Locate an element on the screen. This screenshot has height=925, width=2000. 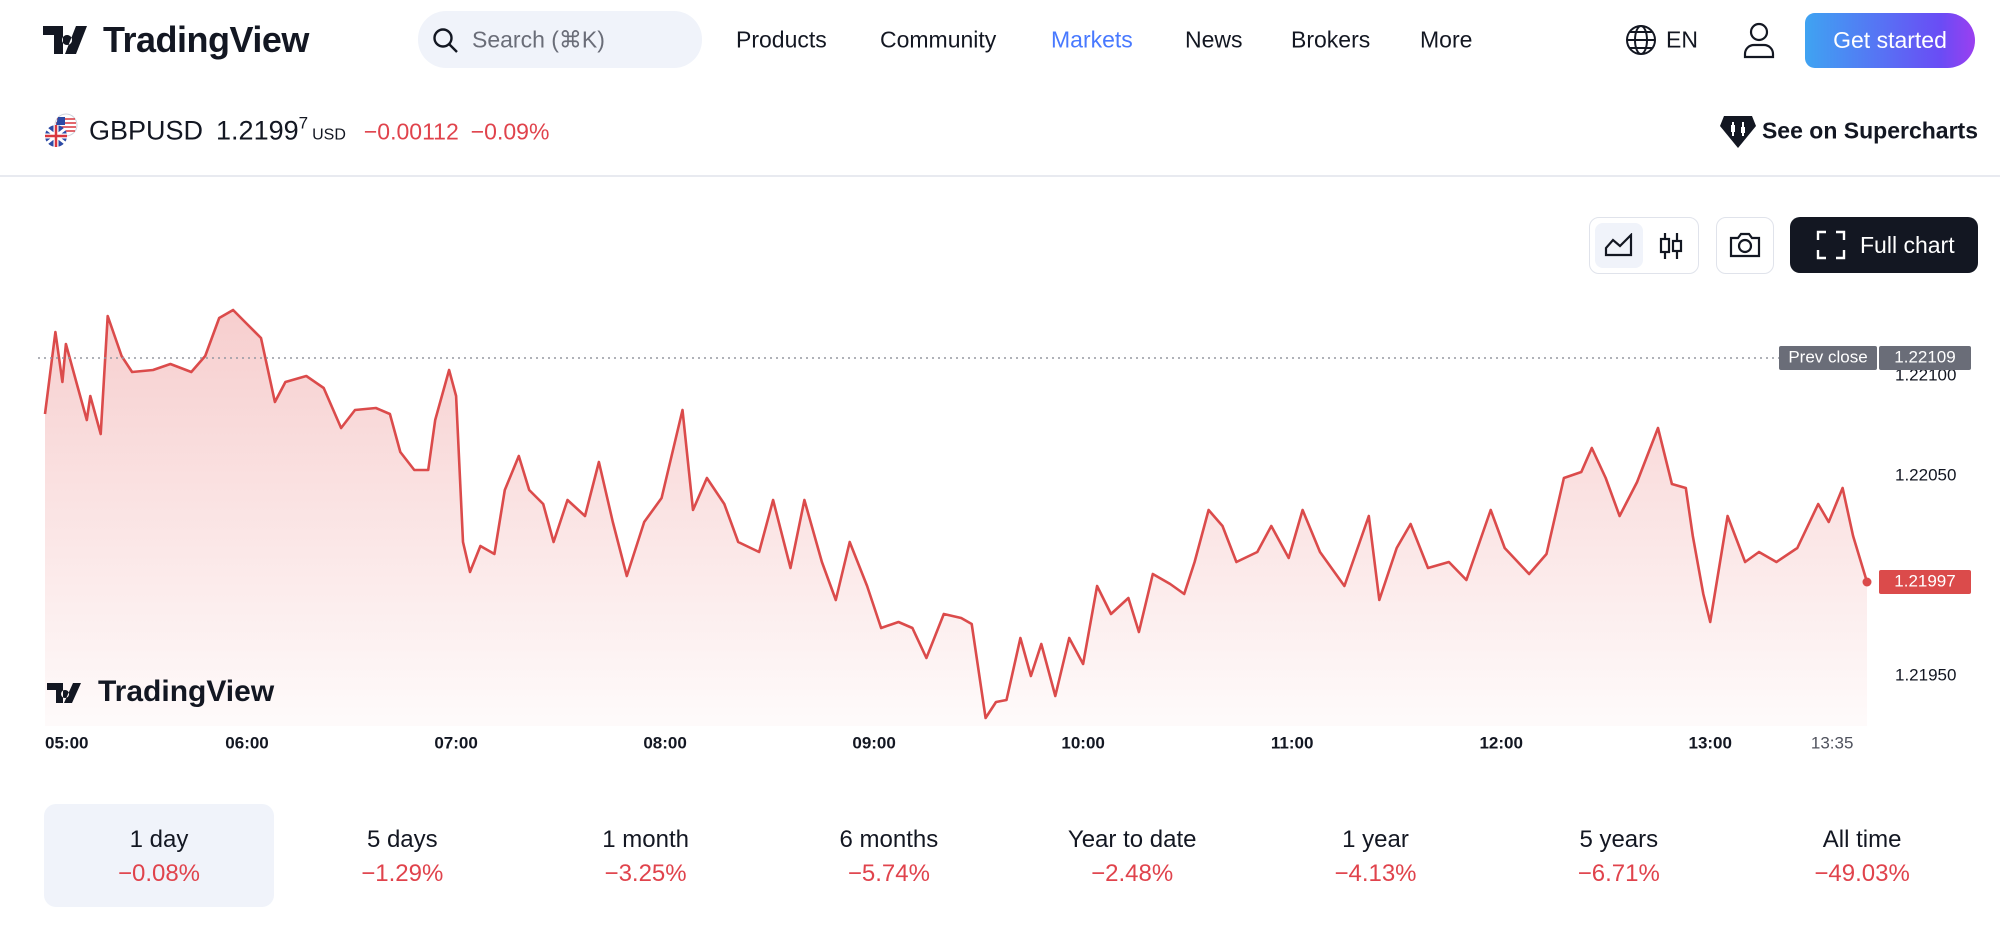
last-price-tag is located at coordinates (1925, 582).